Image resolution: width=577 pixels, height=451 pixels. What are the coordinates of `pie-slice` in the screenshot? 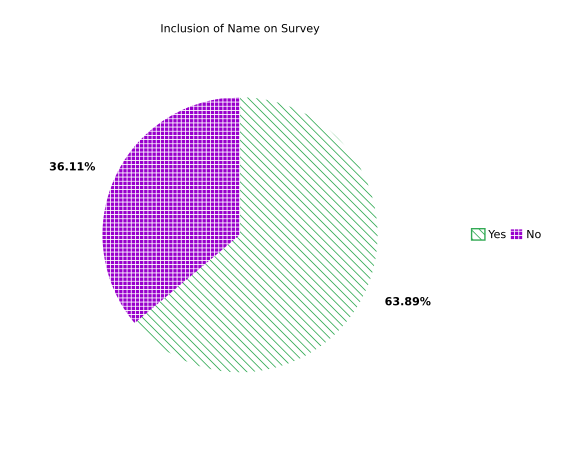 It's located at (171, 210).